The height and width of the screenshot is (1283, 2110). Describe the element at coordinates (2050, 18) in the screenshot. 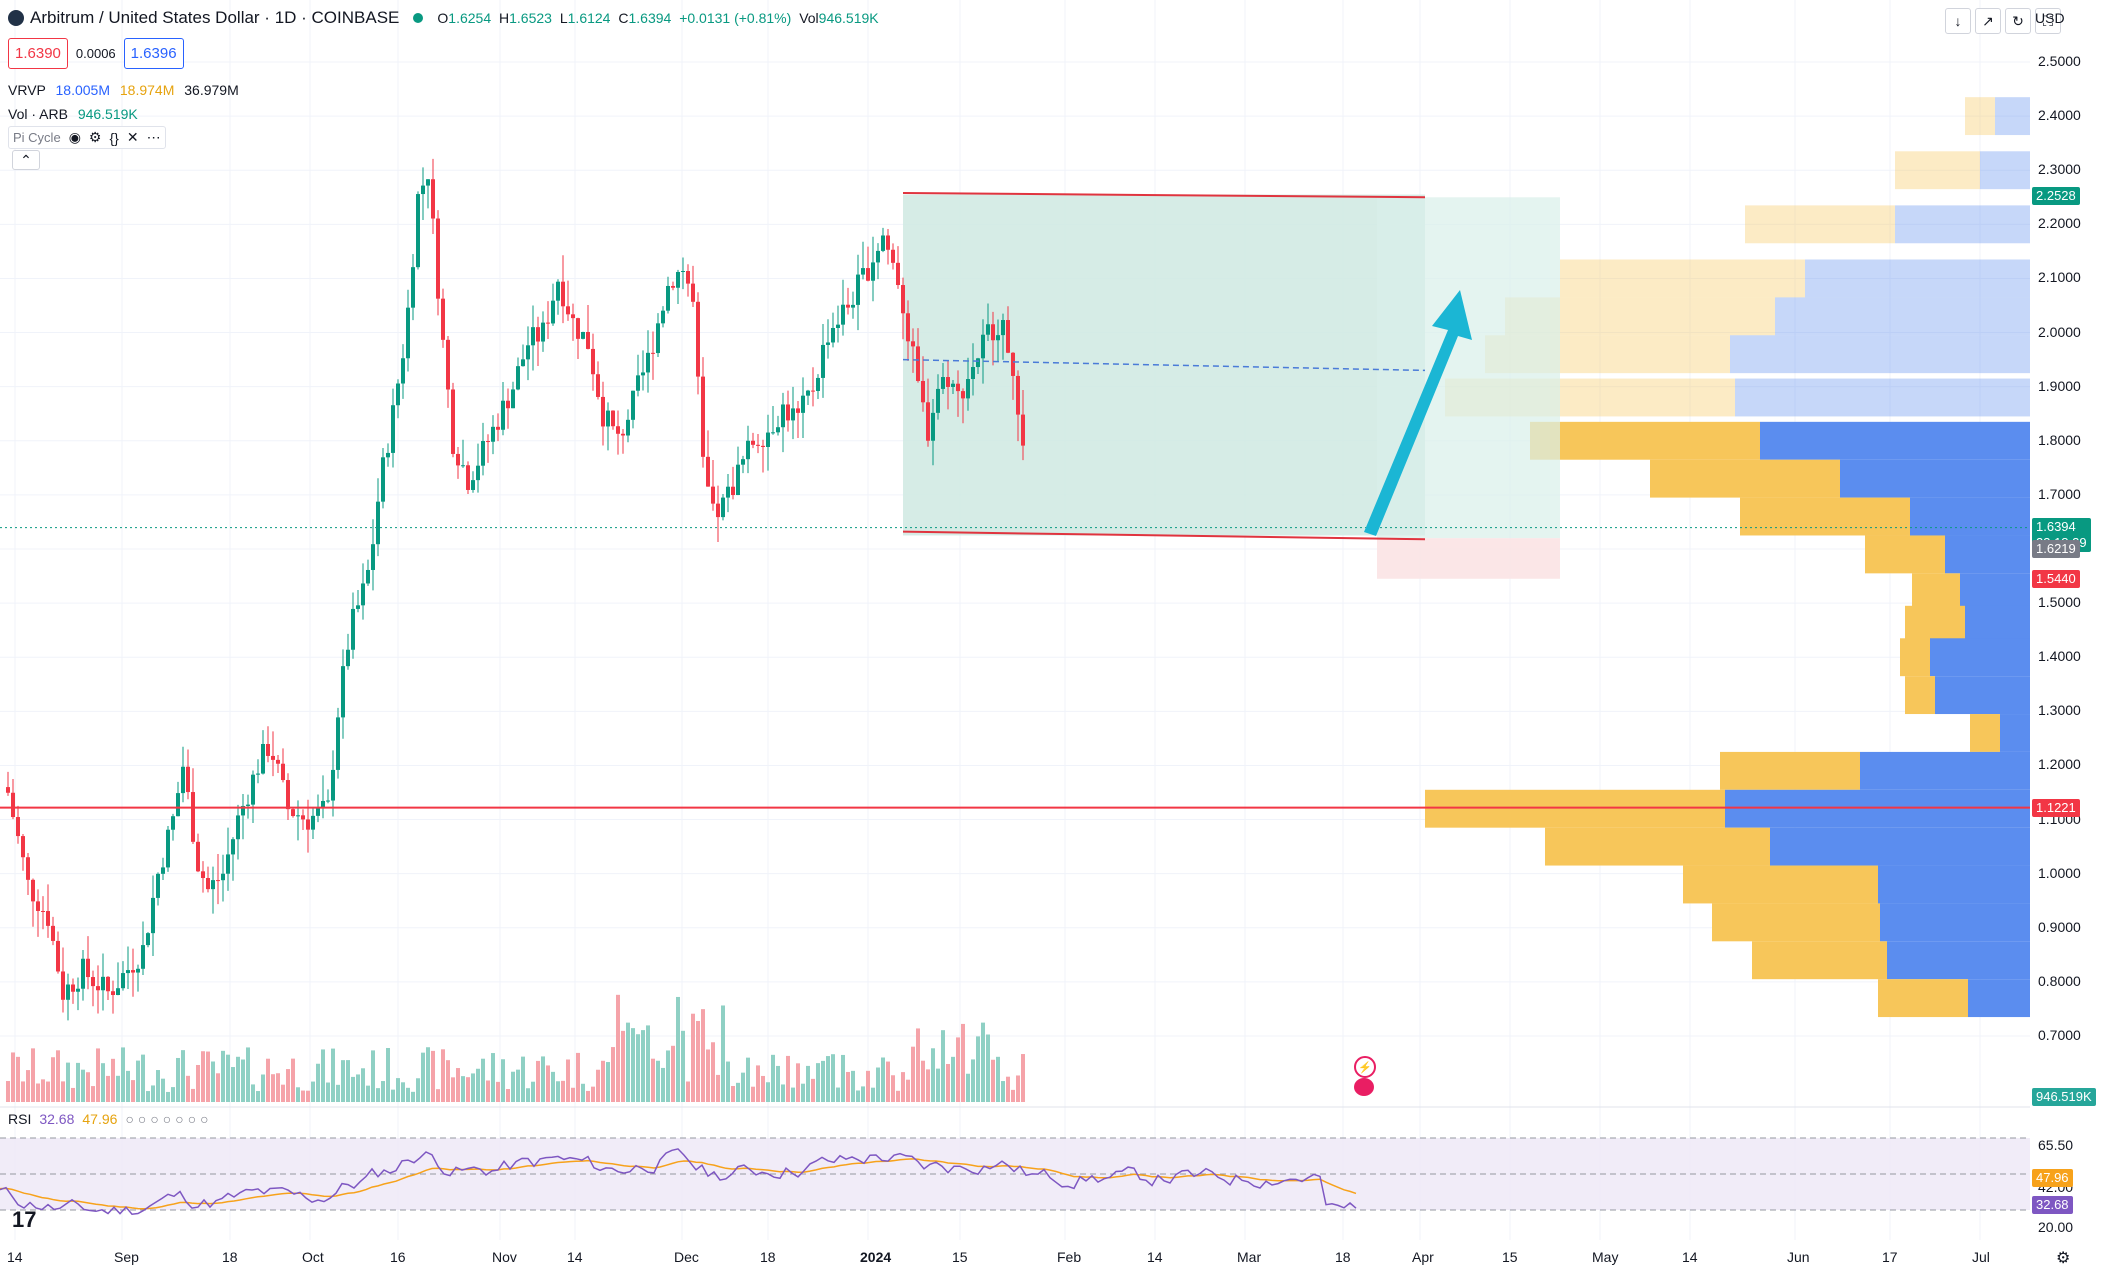

I see `currency-selector: USD` at that location.